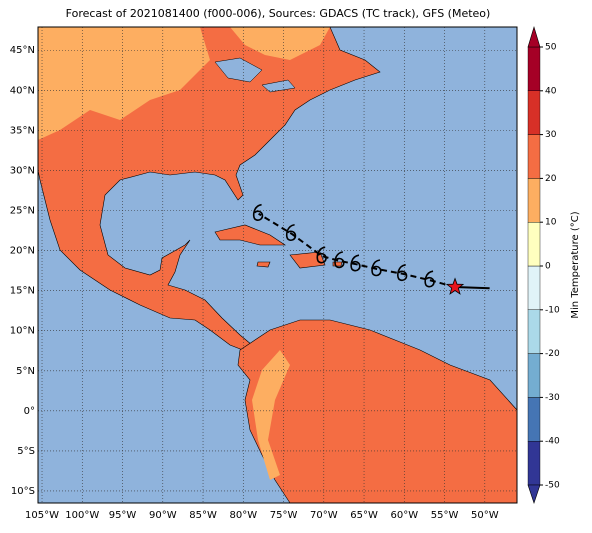 Image resolution: width=592 pixels, height=533 pixels. I want to click on colorbar-tick-label: -40, so click(552, 442).